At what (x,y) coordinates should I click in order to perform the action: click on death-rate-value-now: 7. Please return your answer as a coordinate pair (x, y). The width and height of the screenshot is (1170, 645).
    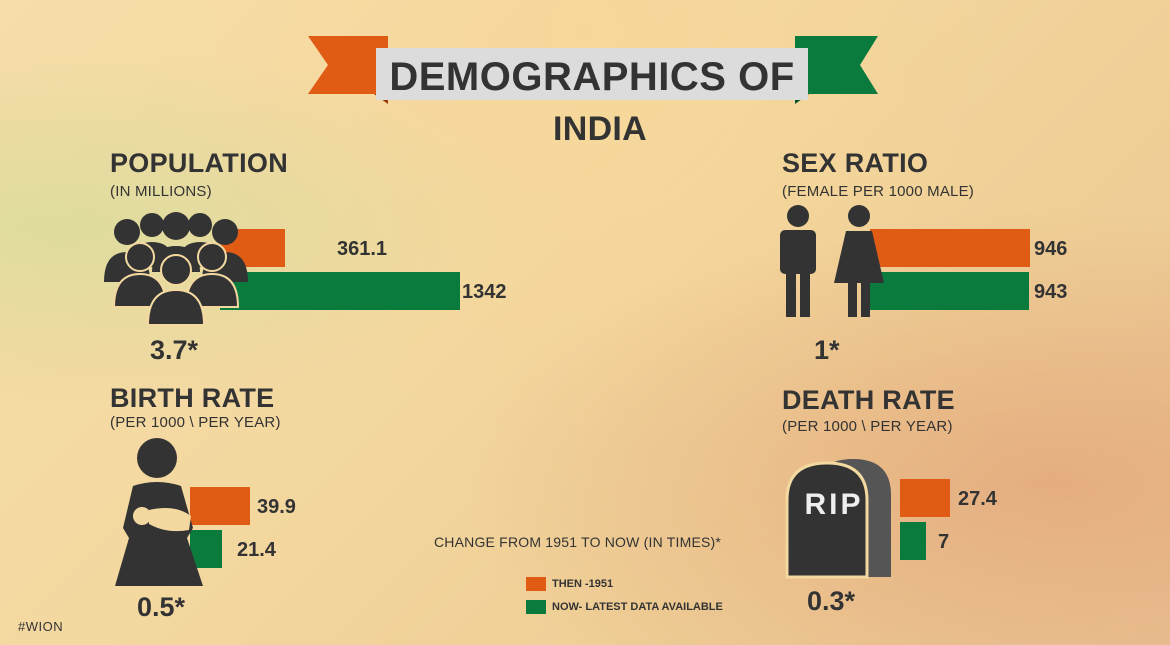
    Looking at the image, I should click on (944, 542).